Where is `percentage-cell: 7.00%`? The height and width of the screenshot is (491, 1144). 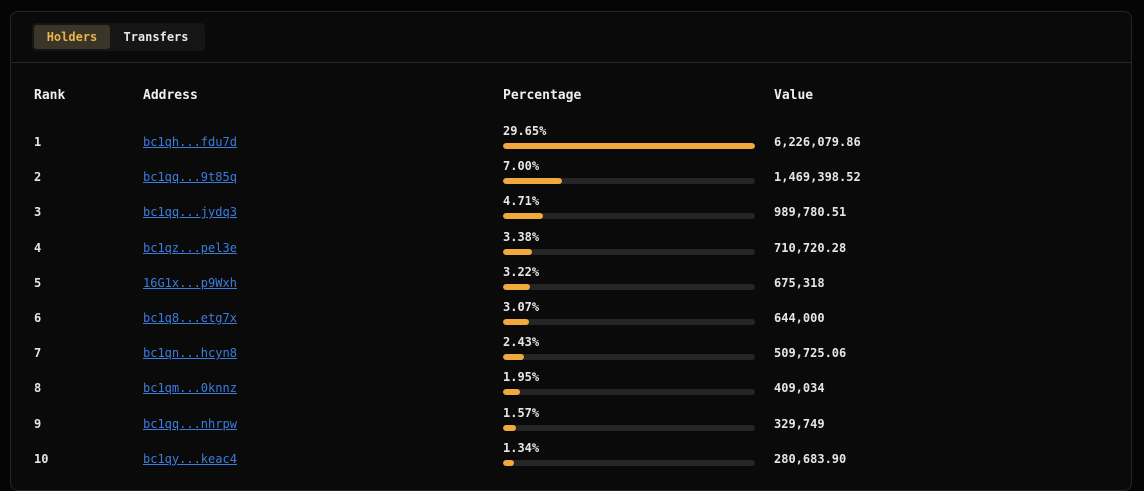
percentage-cell: 7.00% is located at coordinates (629, 172).